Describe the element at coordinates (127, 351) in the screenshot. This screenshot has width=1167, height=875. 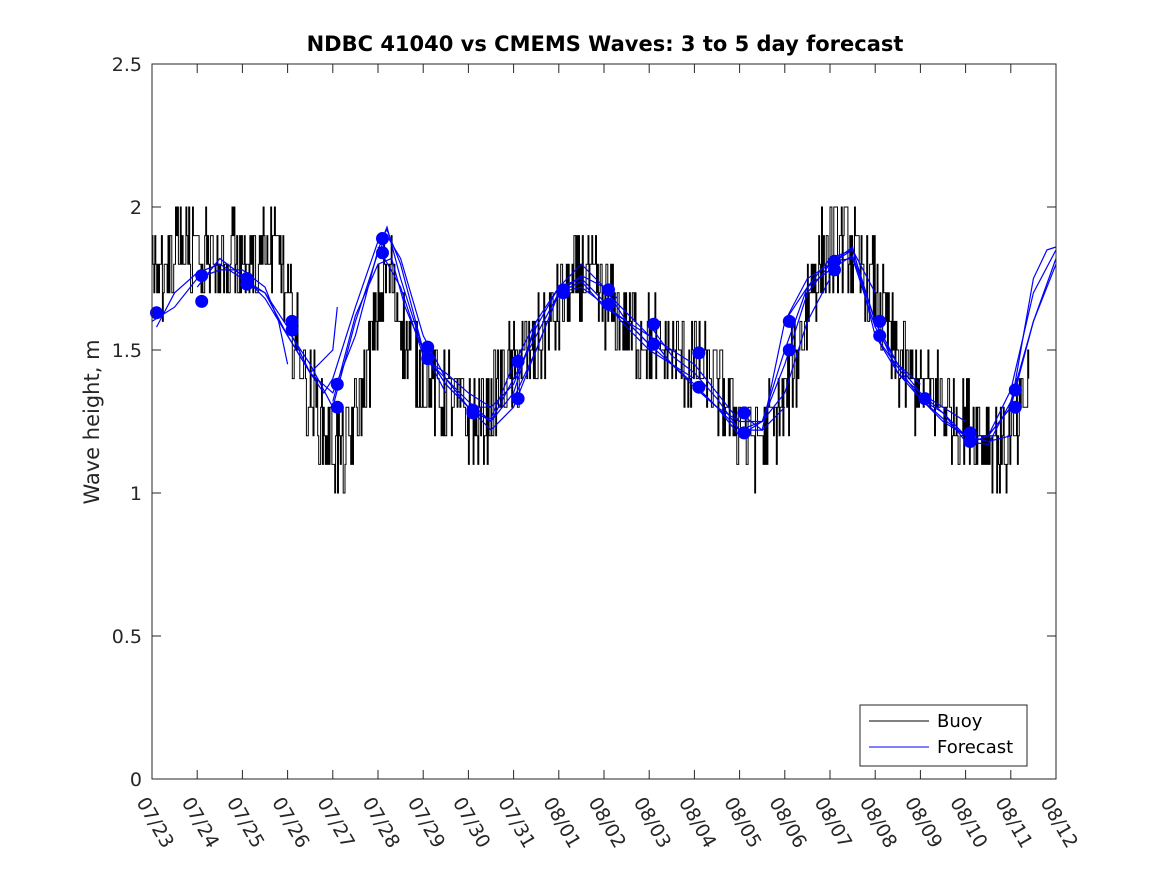
I see `y-tick-label: 1.5` at that location.